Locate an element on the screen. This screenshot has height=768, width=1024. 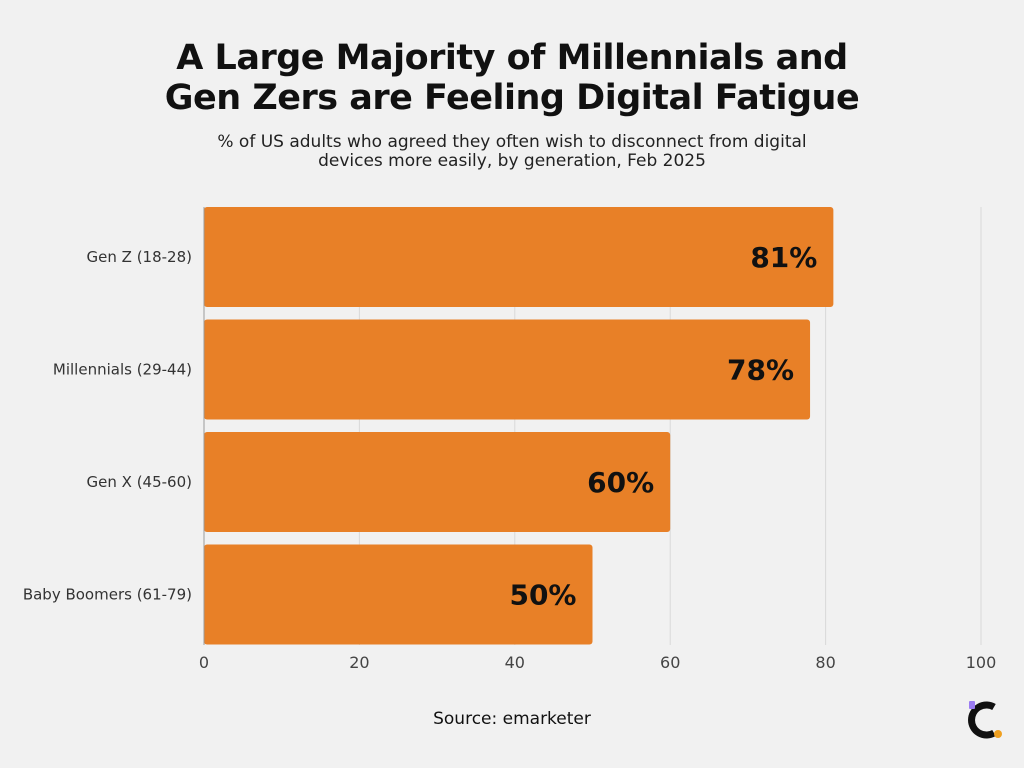
data-label-0: 81% is located at coordinates (783, 257).